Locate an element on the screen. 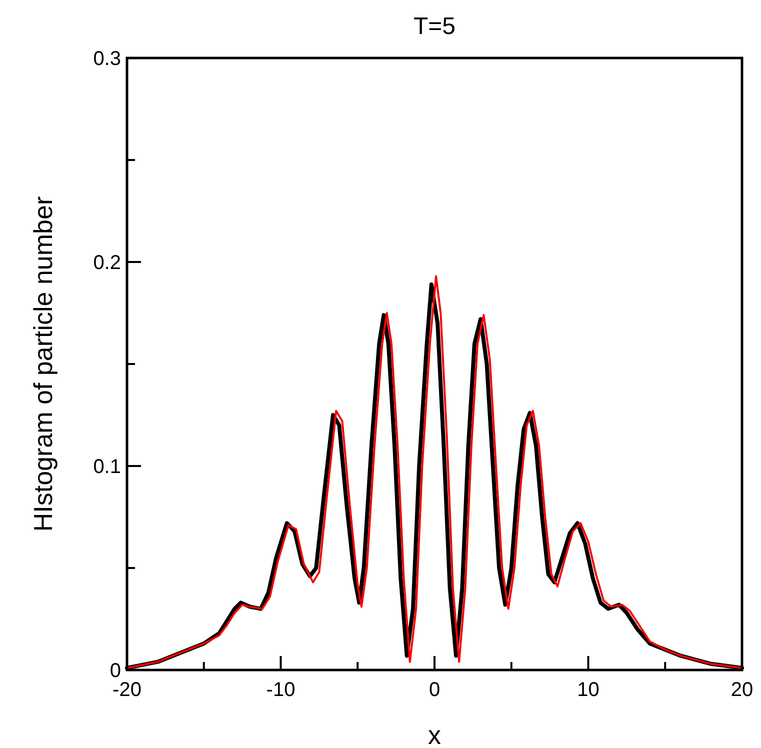 This screenshot has height=748, width=761. y-tick-label: 0.1 is located at coordinates (107, 467).